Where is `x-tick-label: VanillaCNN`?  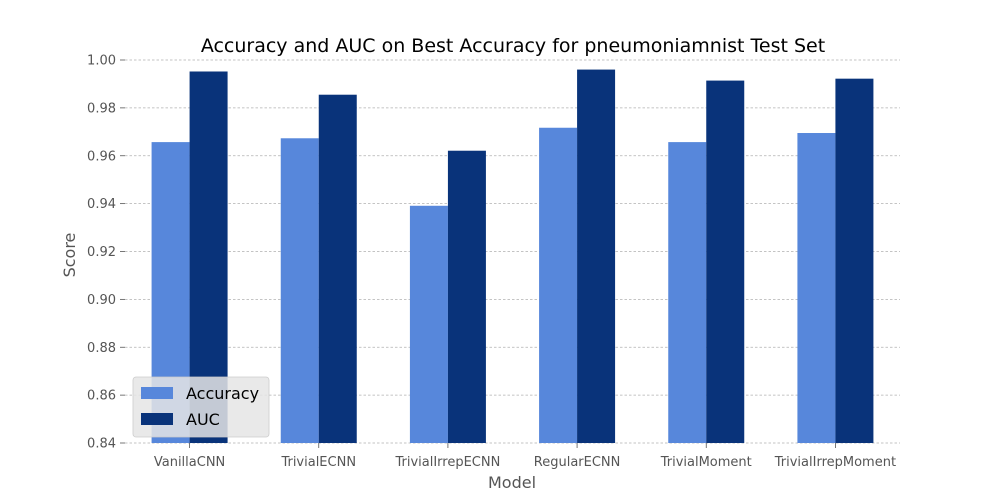 x-tick-label: VanillaCNN is located at coordinates (189, 462).